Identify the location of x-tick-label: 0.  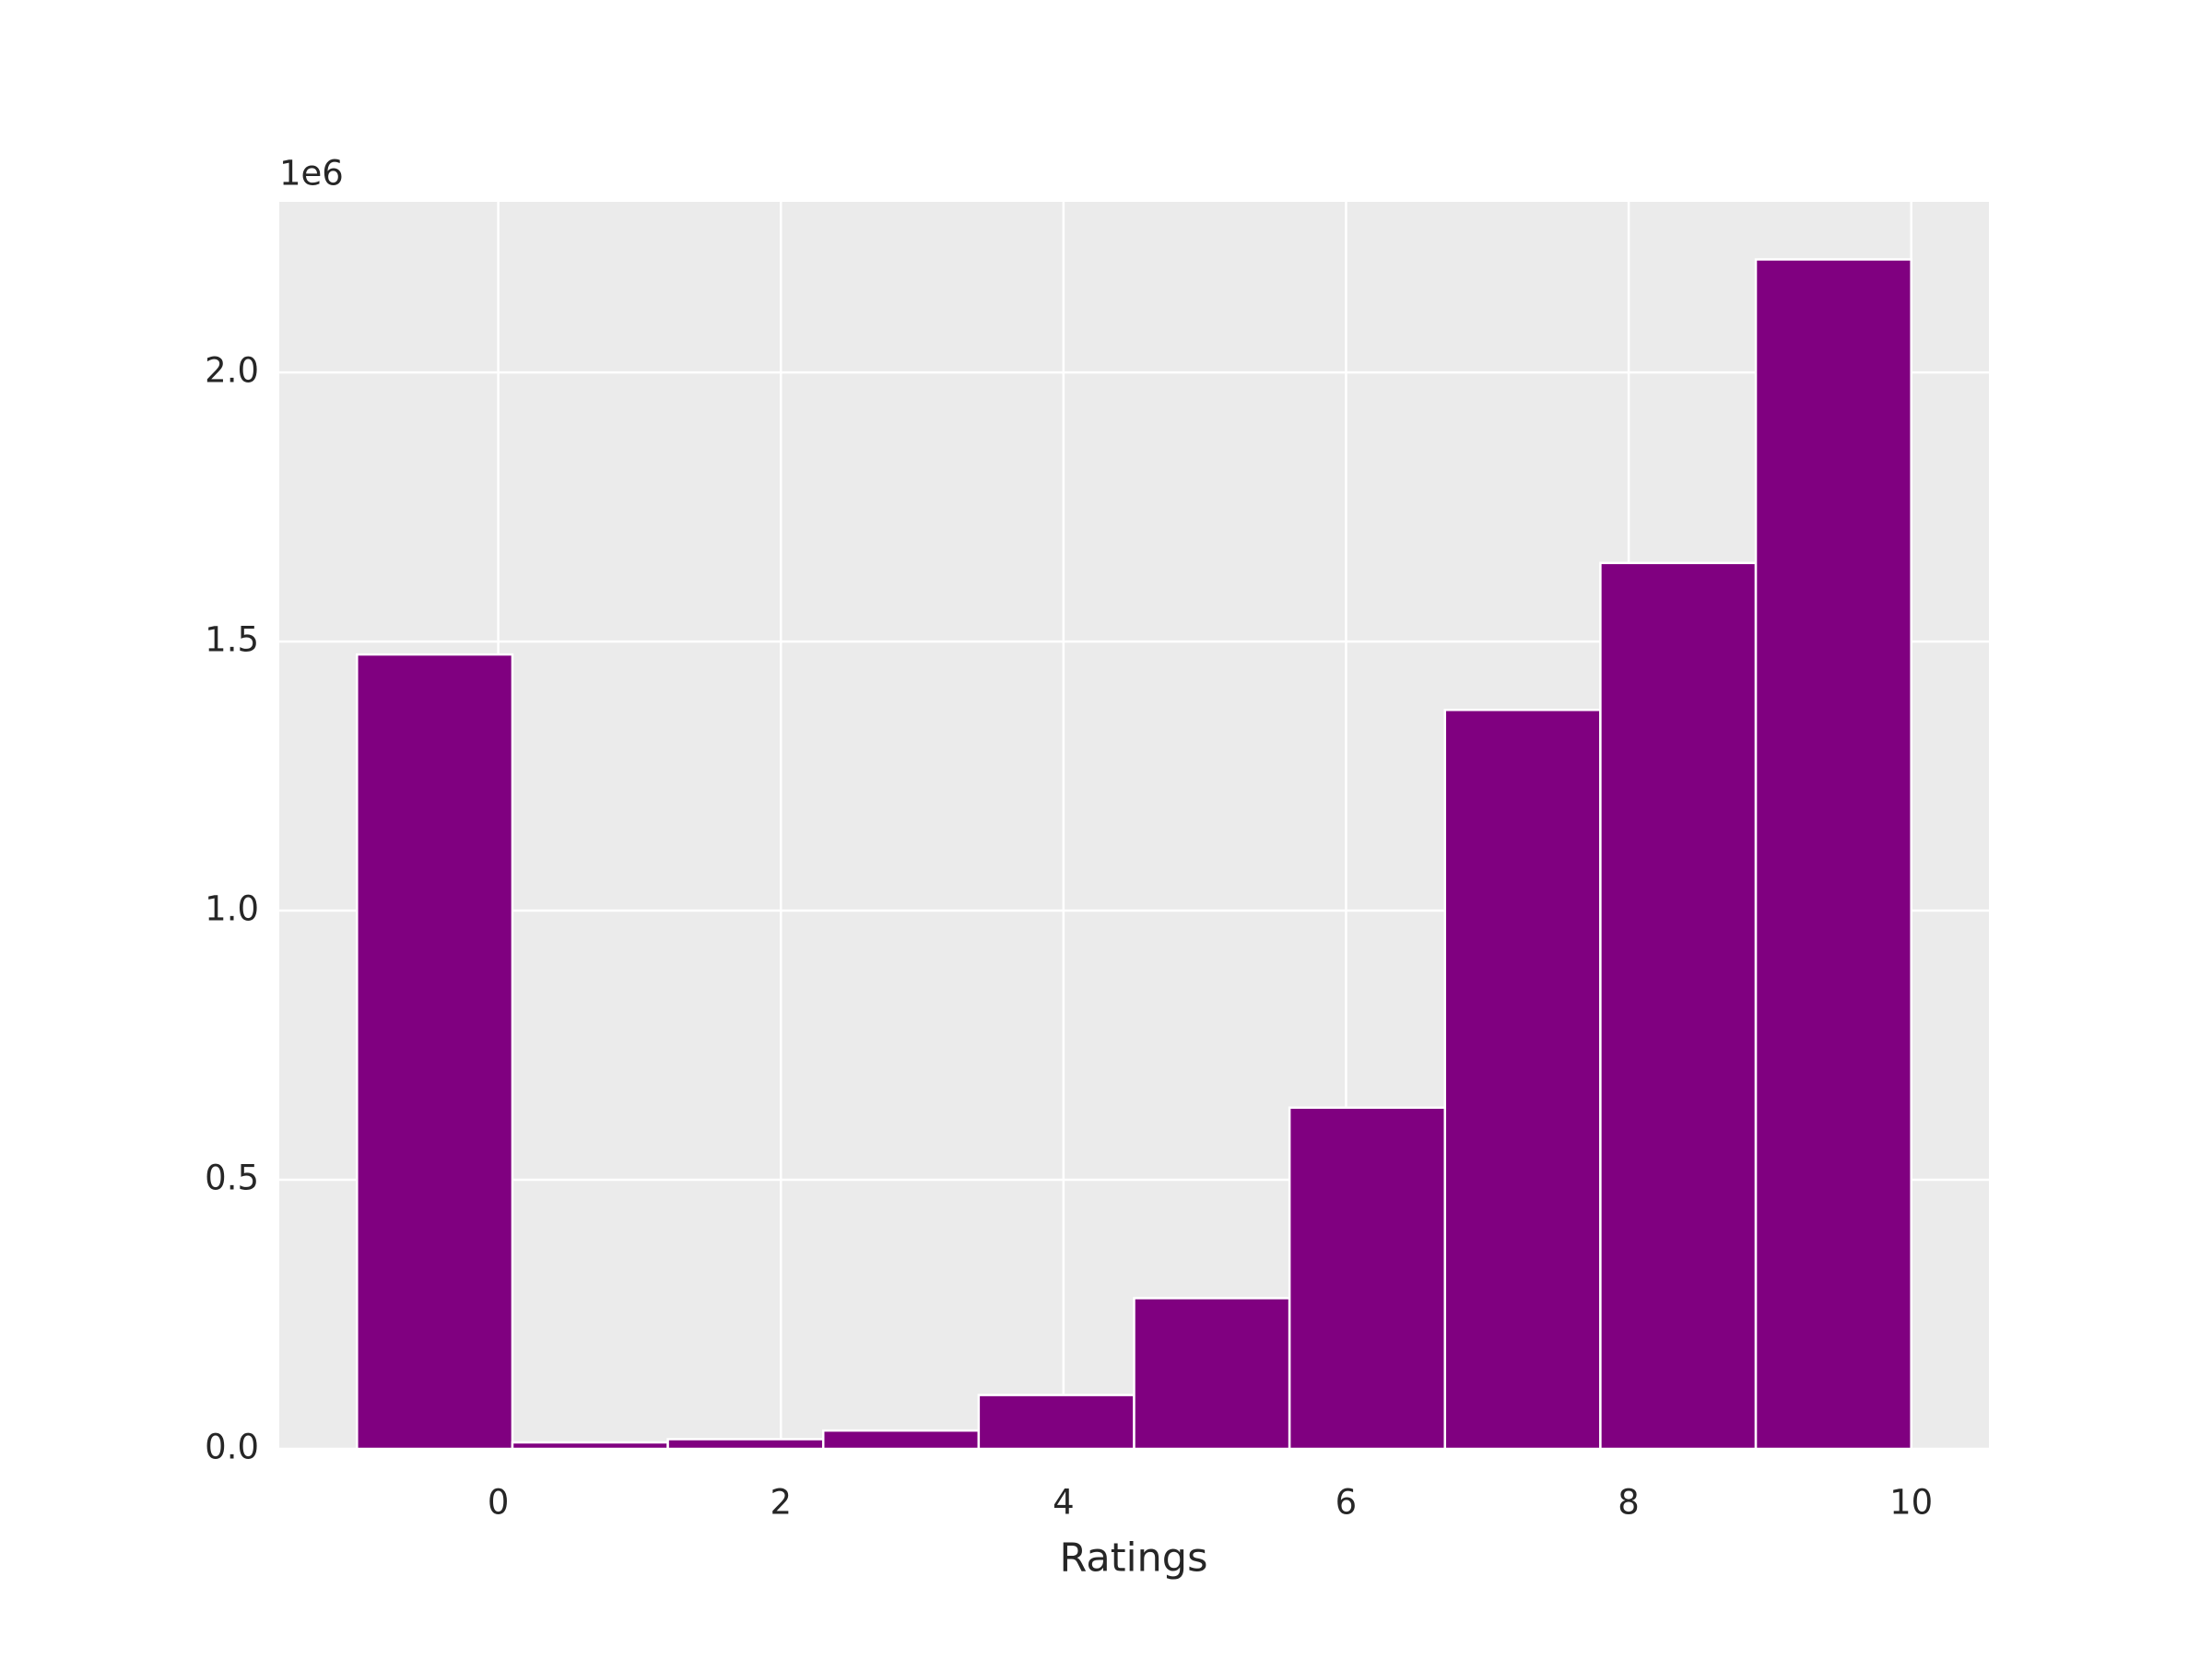
(499, 1503).